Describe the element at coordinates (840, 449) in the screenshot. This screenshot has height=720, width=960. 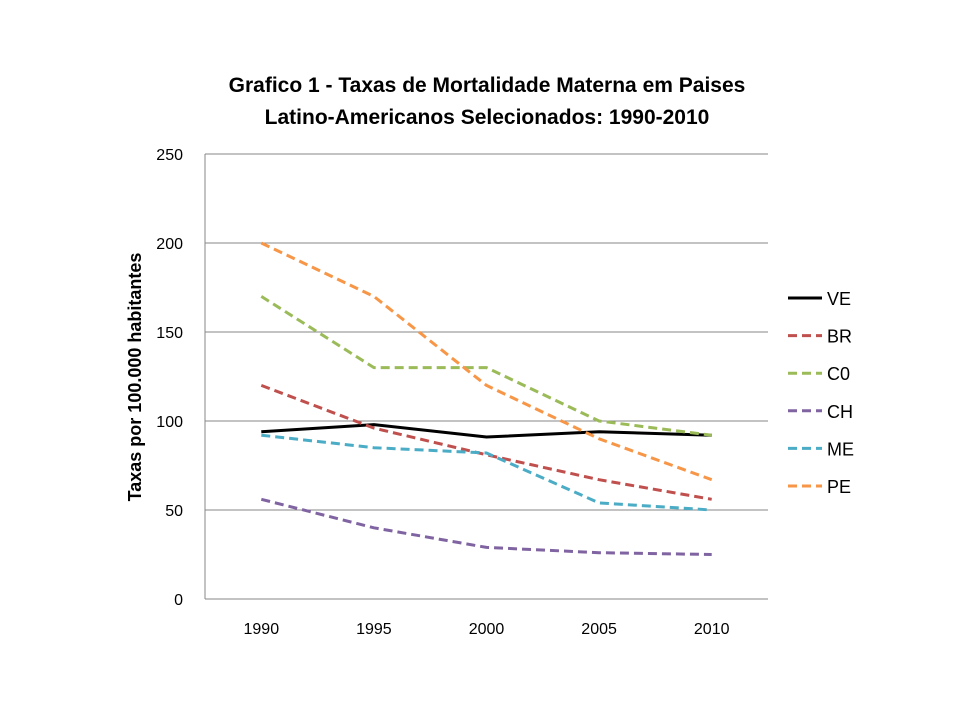
I see `legend-label-me: ME` at that location.